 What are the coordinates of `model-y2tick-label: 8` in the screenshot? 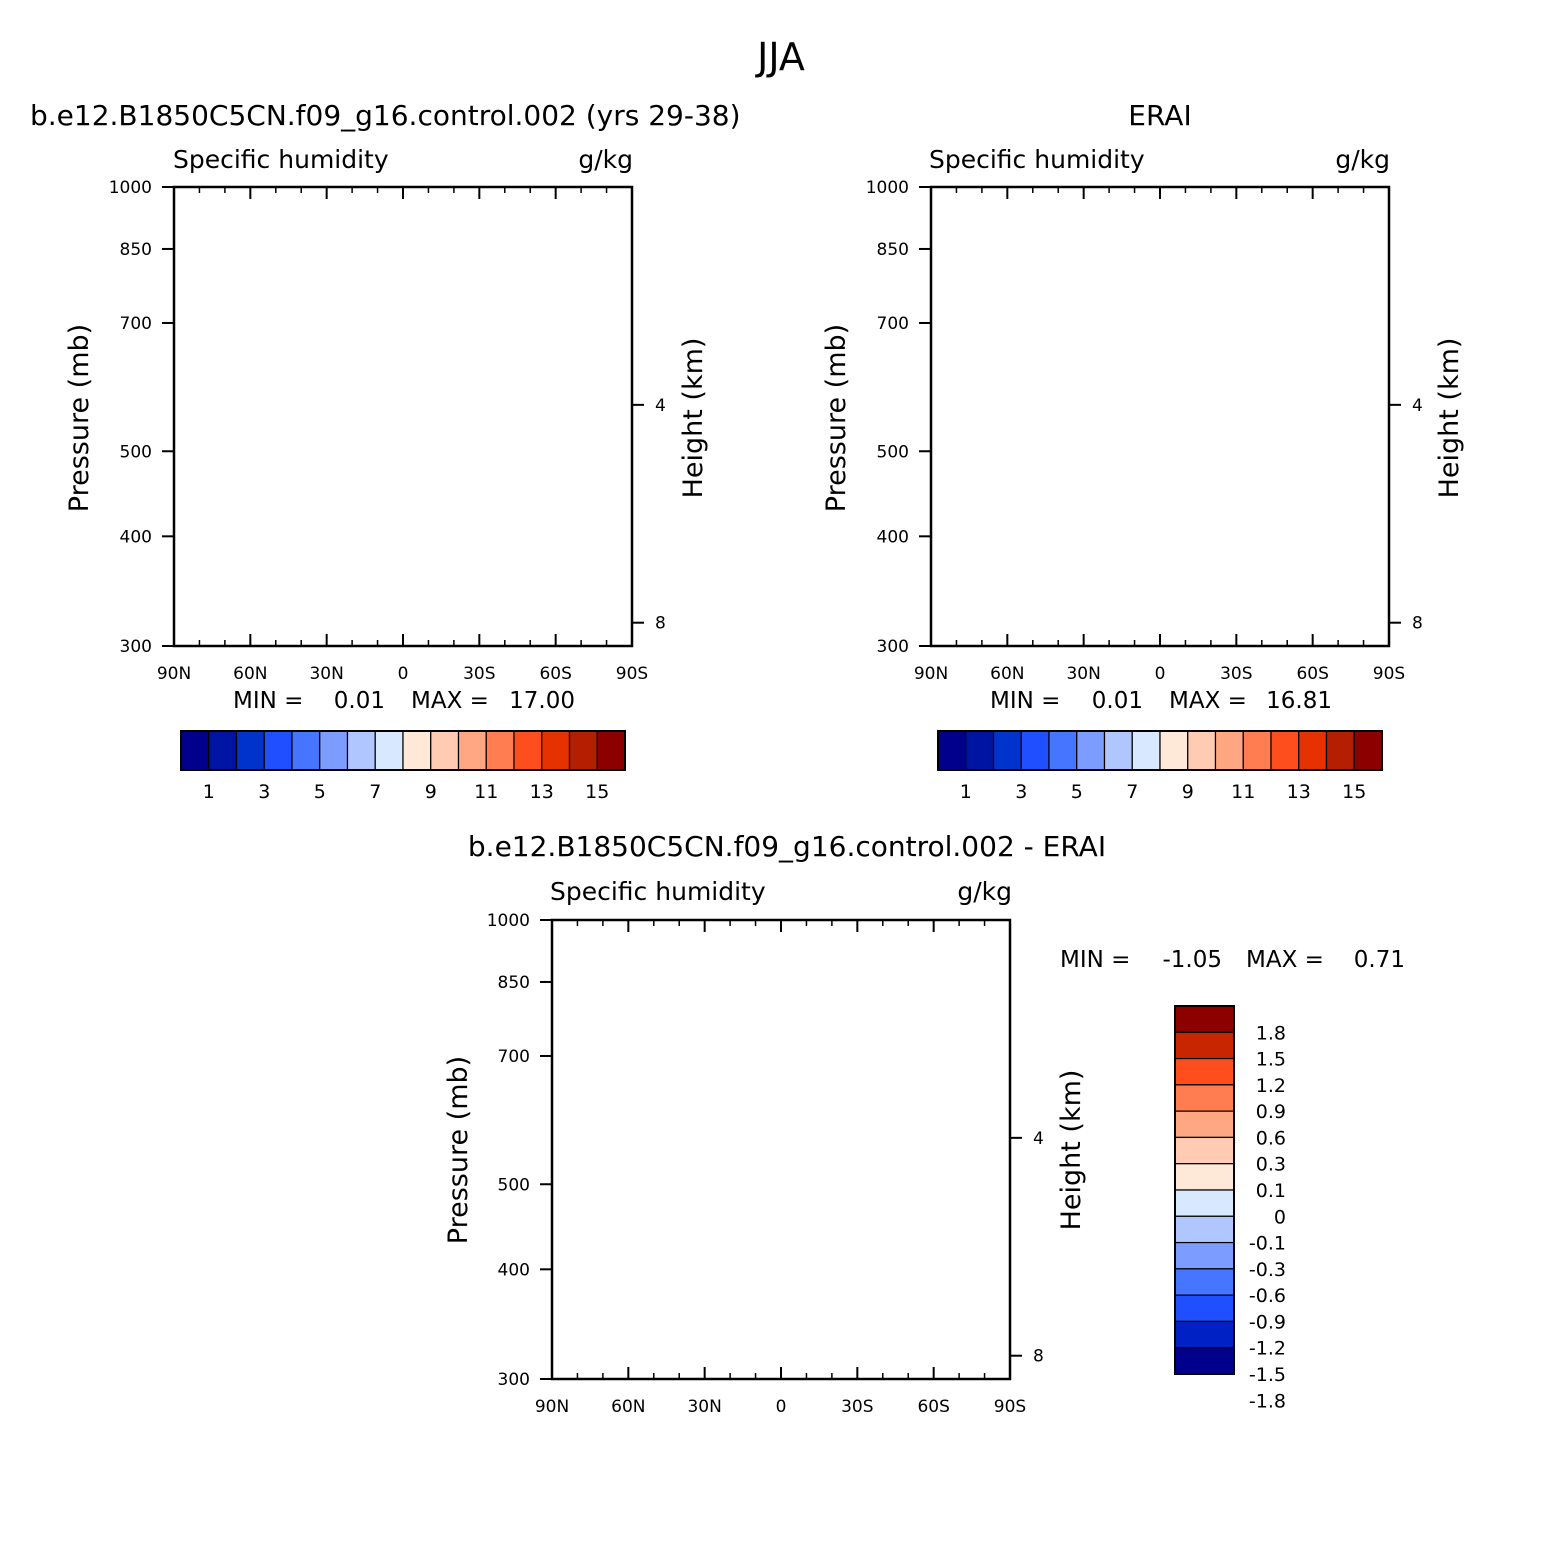 It's located at (660, 624).